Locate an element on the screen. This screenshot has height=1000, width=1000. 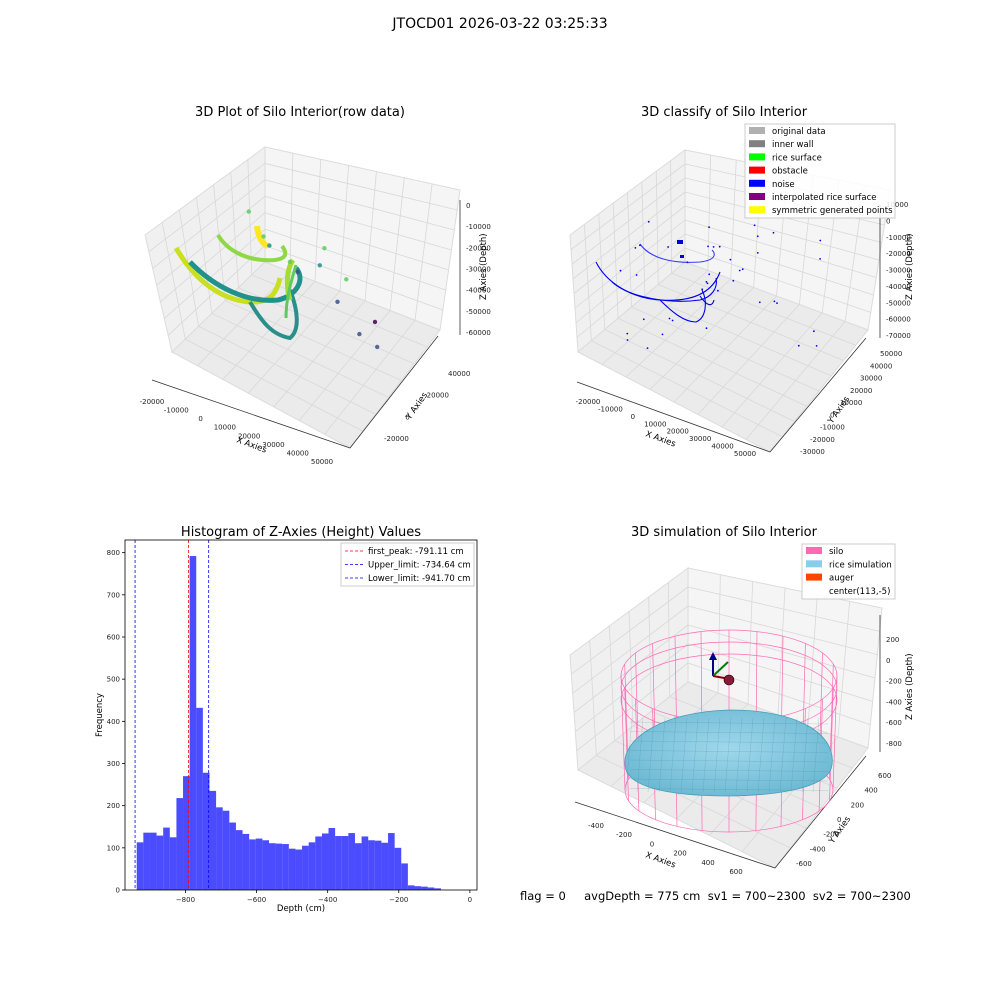
rice-mesh is located at coordinates (727, 755).